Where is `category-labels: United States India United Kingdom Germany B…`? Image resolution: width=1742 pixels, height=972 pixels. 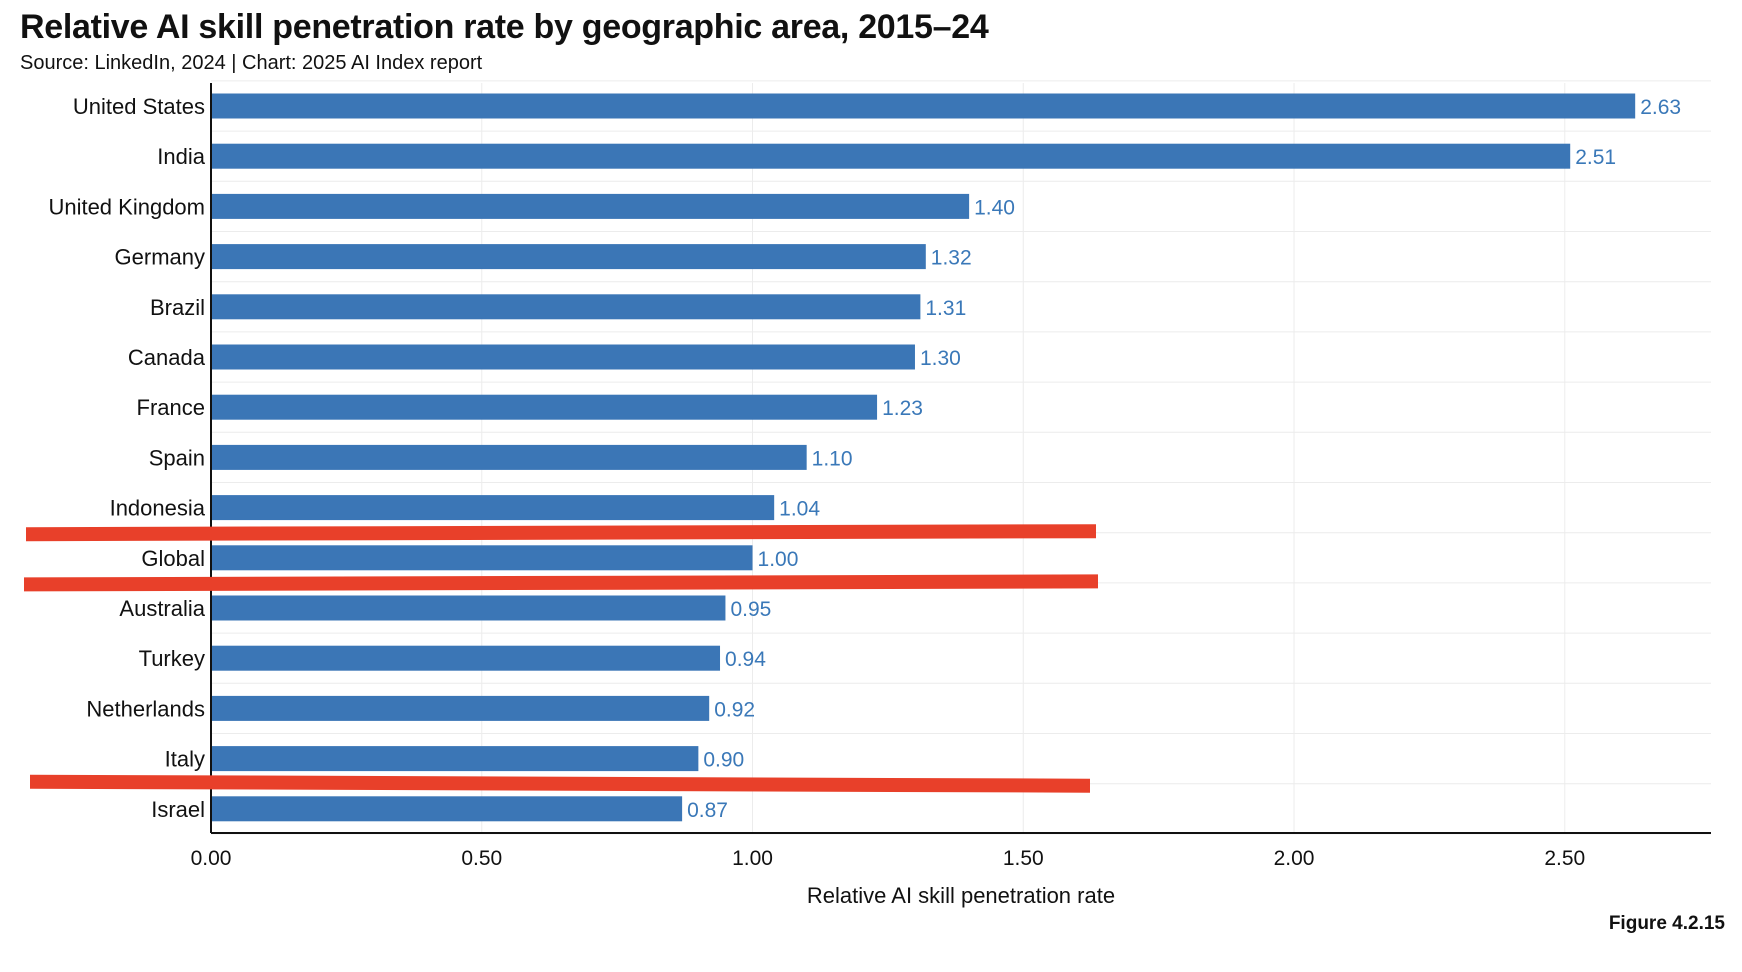
category-labels: United States India United Kingdom Germany B… is located at coordinates (126, 458).